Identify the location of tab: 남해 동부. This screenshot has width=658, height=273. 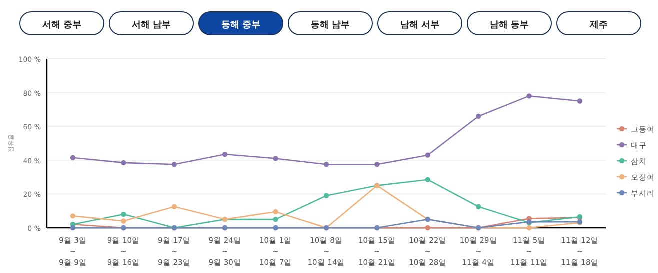
(509, 24).